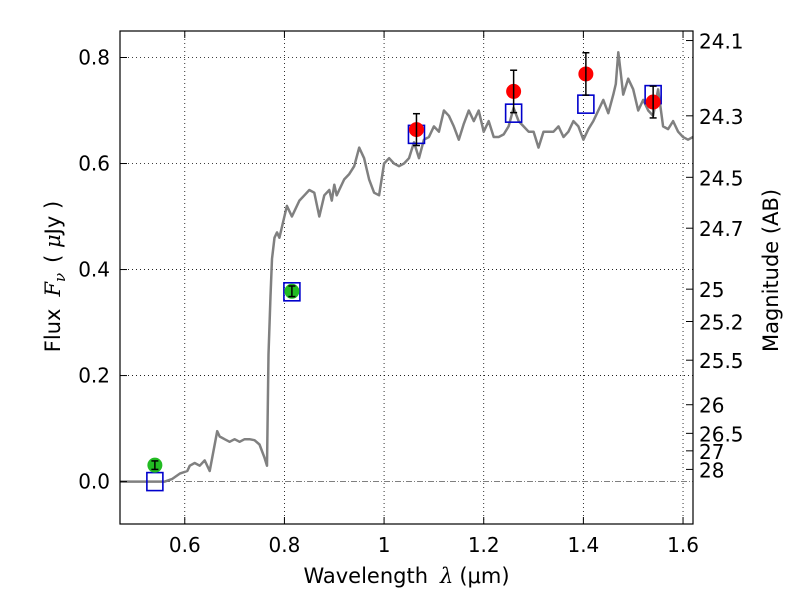 The height and width of the screenshot is (600, 800). I want to click on y-tick-label: 0.4, so click(94, 270).